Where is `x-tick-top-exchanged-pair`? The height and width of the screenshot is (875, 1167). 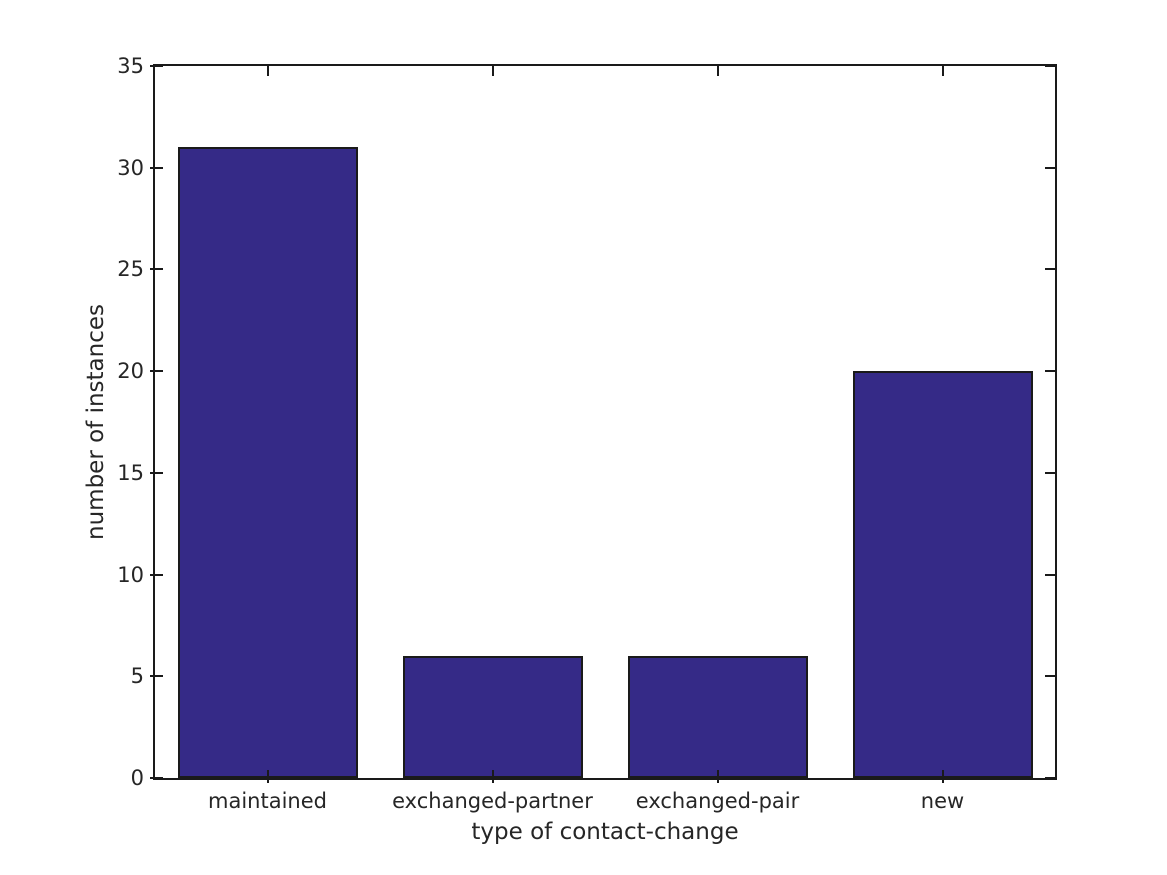 x-tick-top-exchanged-pair is located at coordinates (717, 71).